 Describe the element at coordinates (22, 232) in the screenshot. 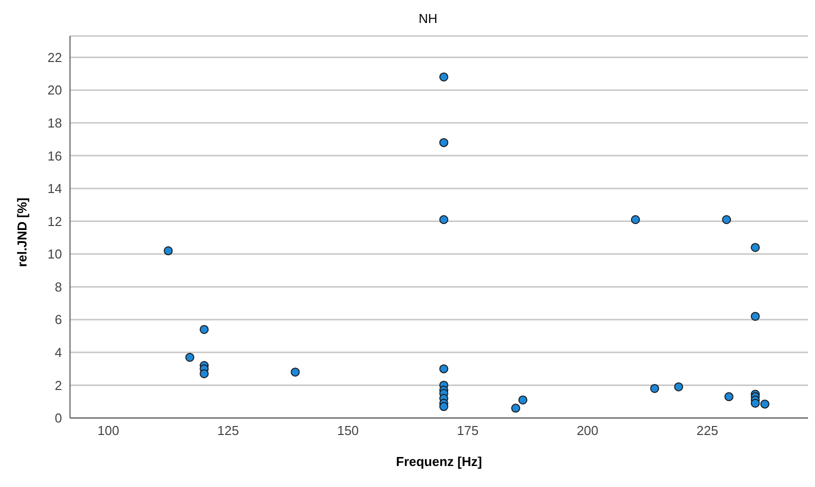

I see `y-axis-title: rel.JND [%]` at that location.